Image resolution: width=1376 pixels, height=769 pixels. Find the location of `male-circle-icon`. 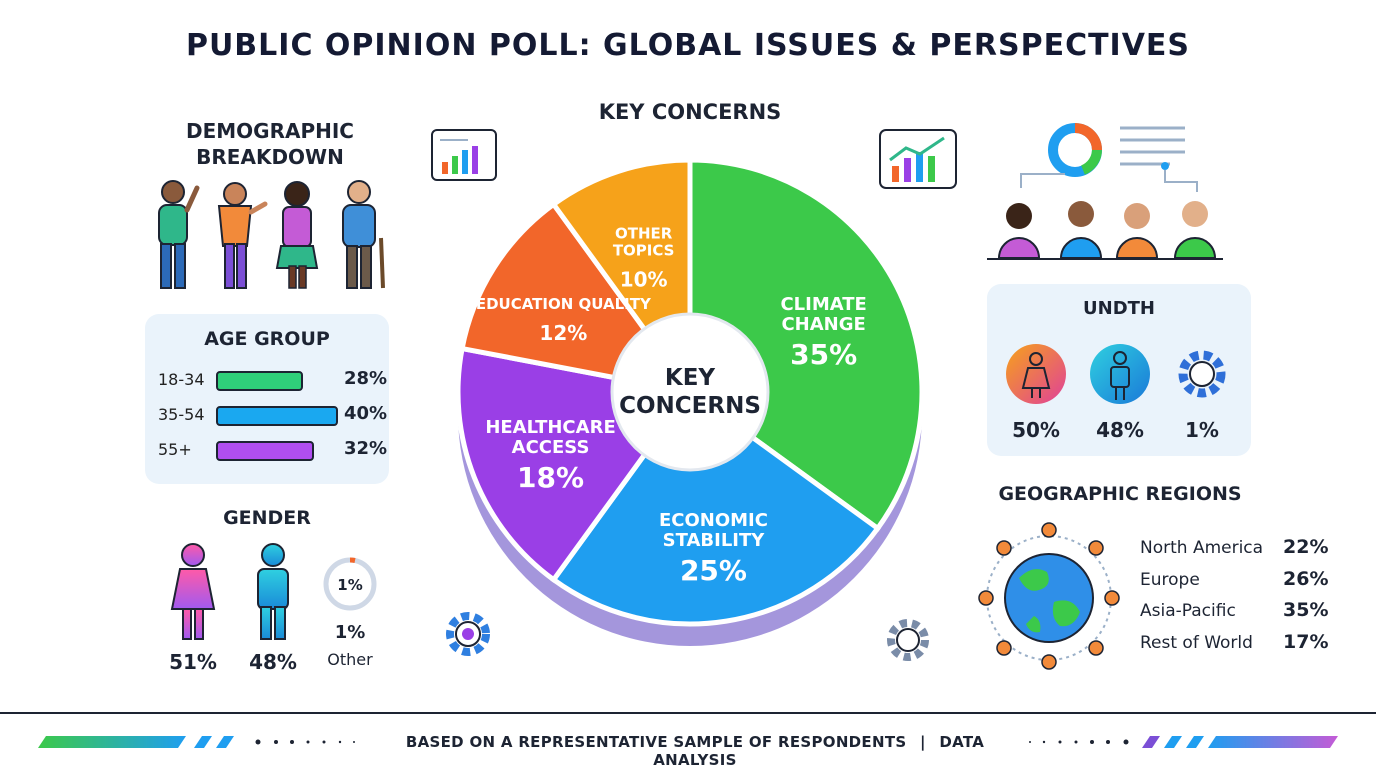

male-circle-icon is located at coordinates (1120, 374).